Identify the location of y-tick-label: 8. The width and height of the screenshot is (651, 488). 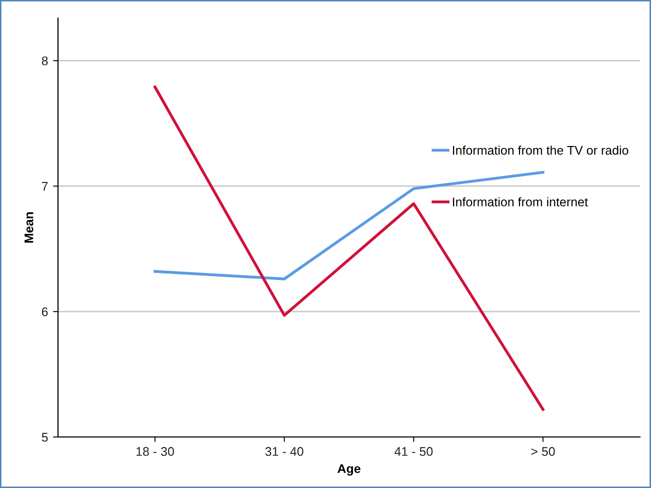
(45, 61).